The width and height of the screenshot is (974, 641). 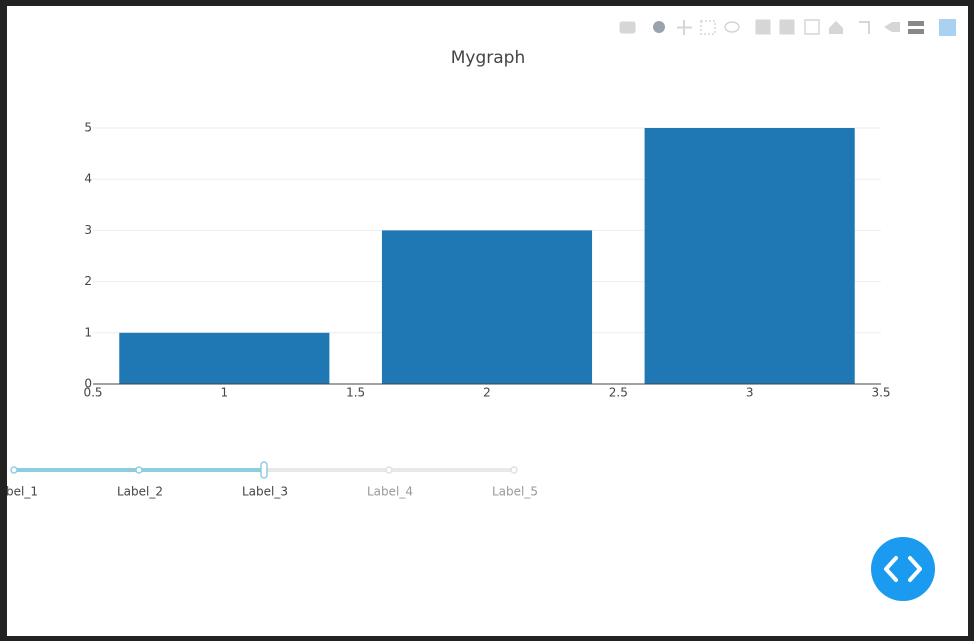 I want to click on slider-label: Label_1, so click(x=19, y=492).